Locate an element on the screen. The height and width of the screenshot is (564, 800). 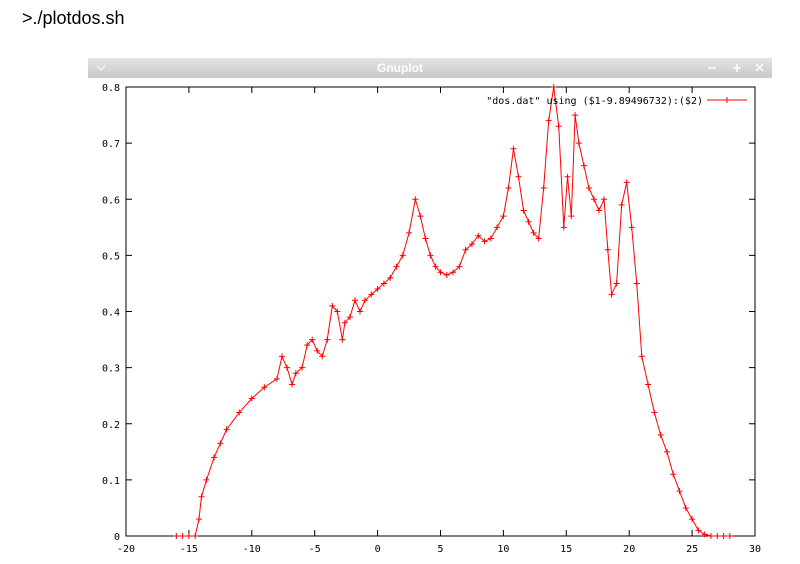
y-tick-label: 0.8 is located at coordinates (111, 88).